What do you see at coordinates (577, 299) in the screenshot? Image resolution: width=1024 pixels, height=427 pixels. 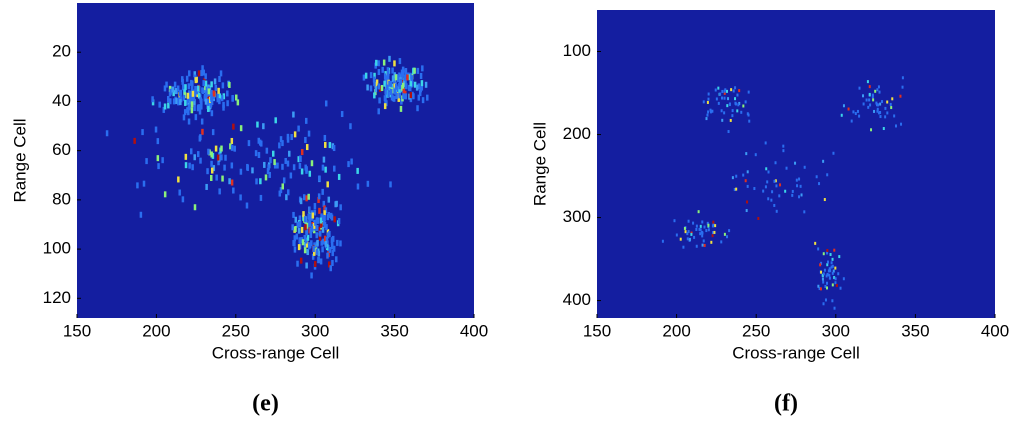 I see `y-tick-label: 400` at bounding box center [577, 299].